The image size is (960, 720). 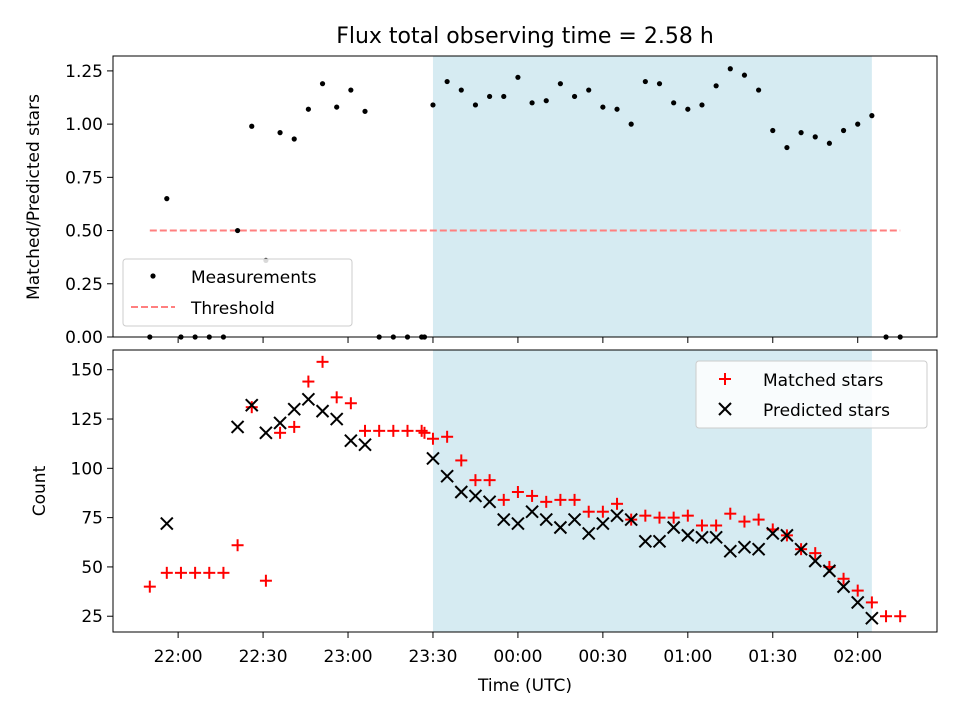 What do you see at coordinates (237, 292) in the screenshot?
I see `top-legend: Measurements Threshold` at bounding box center [237, 292].